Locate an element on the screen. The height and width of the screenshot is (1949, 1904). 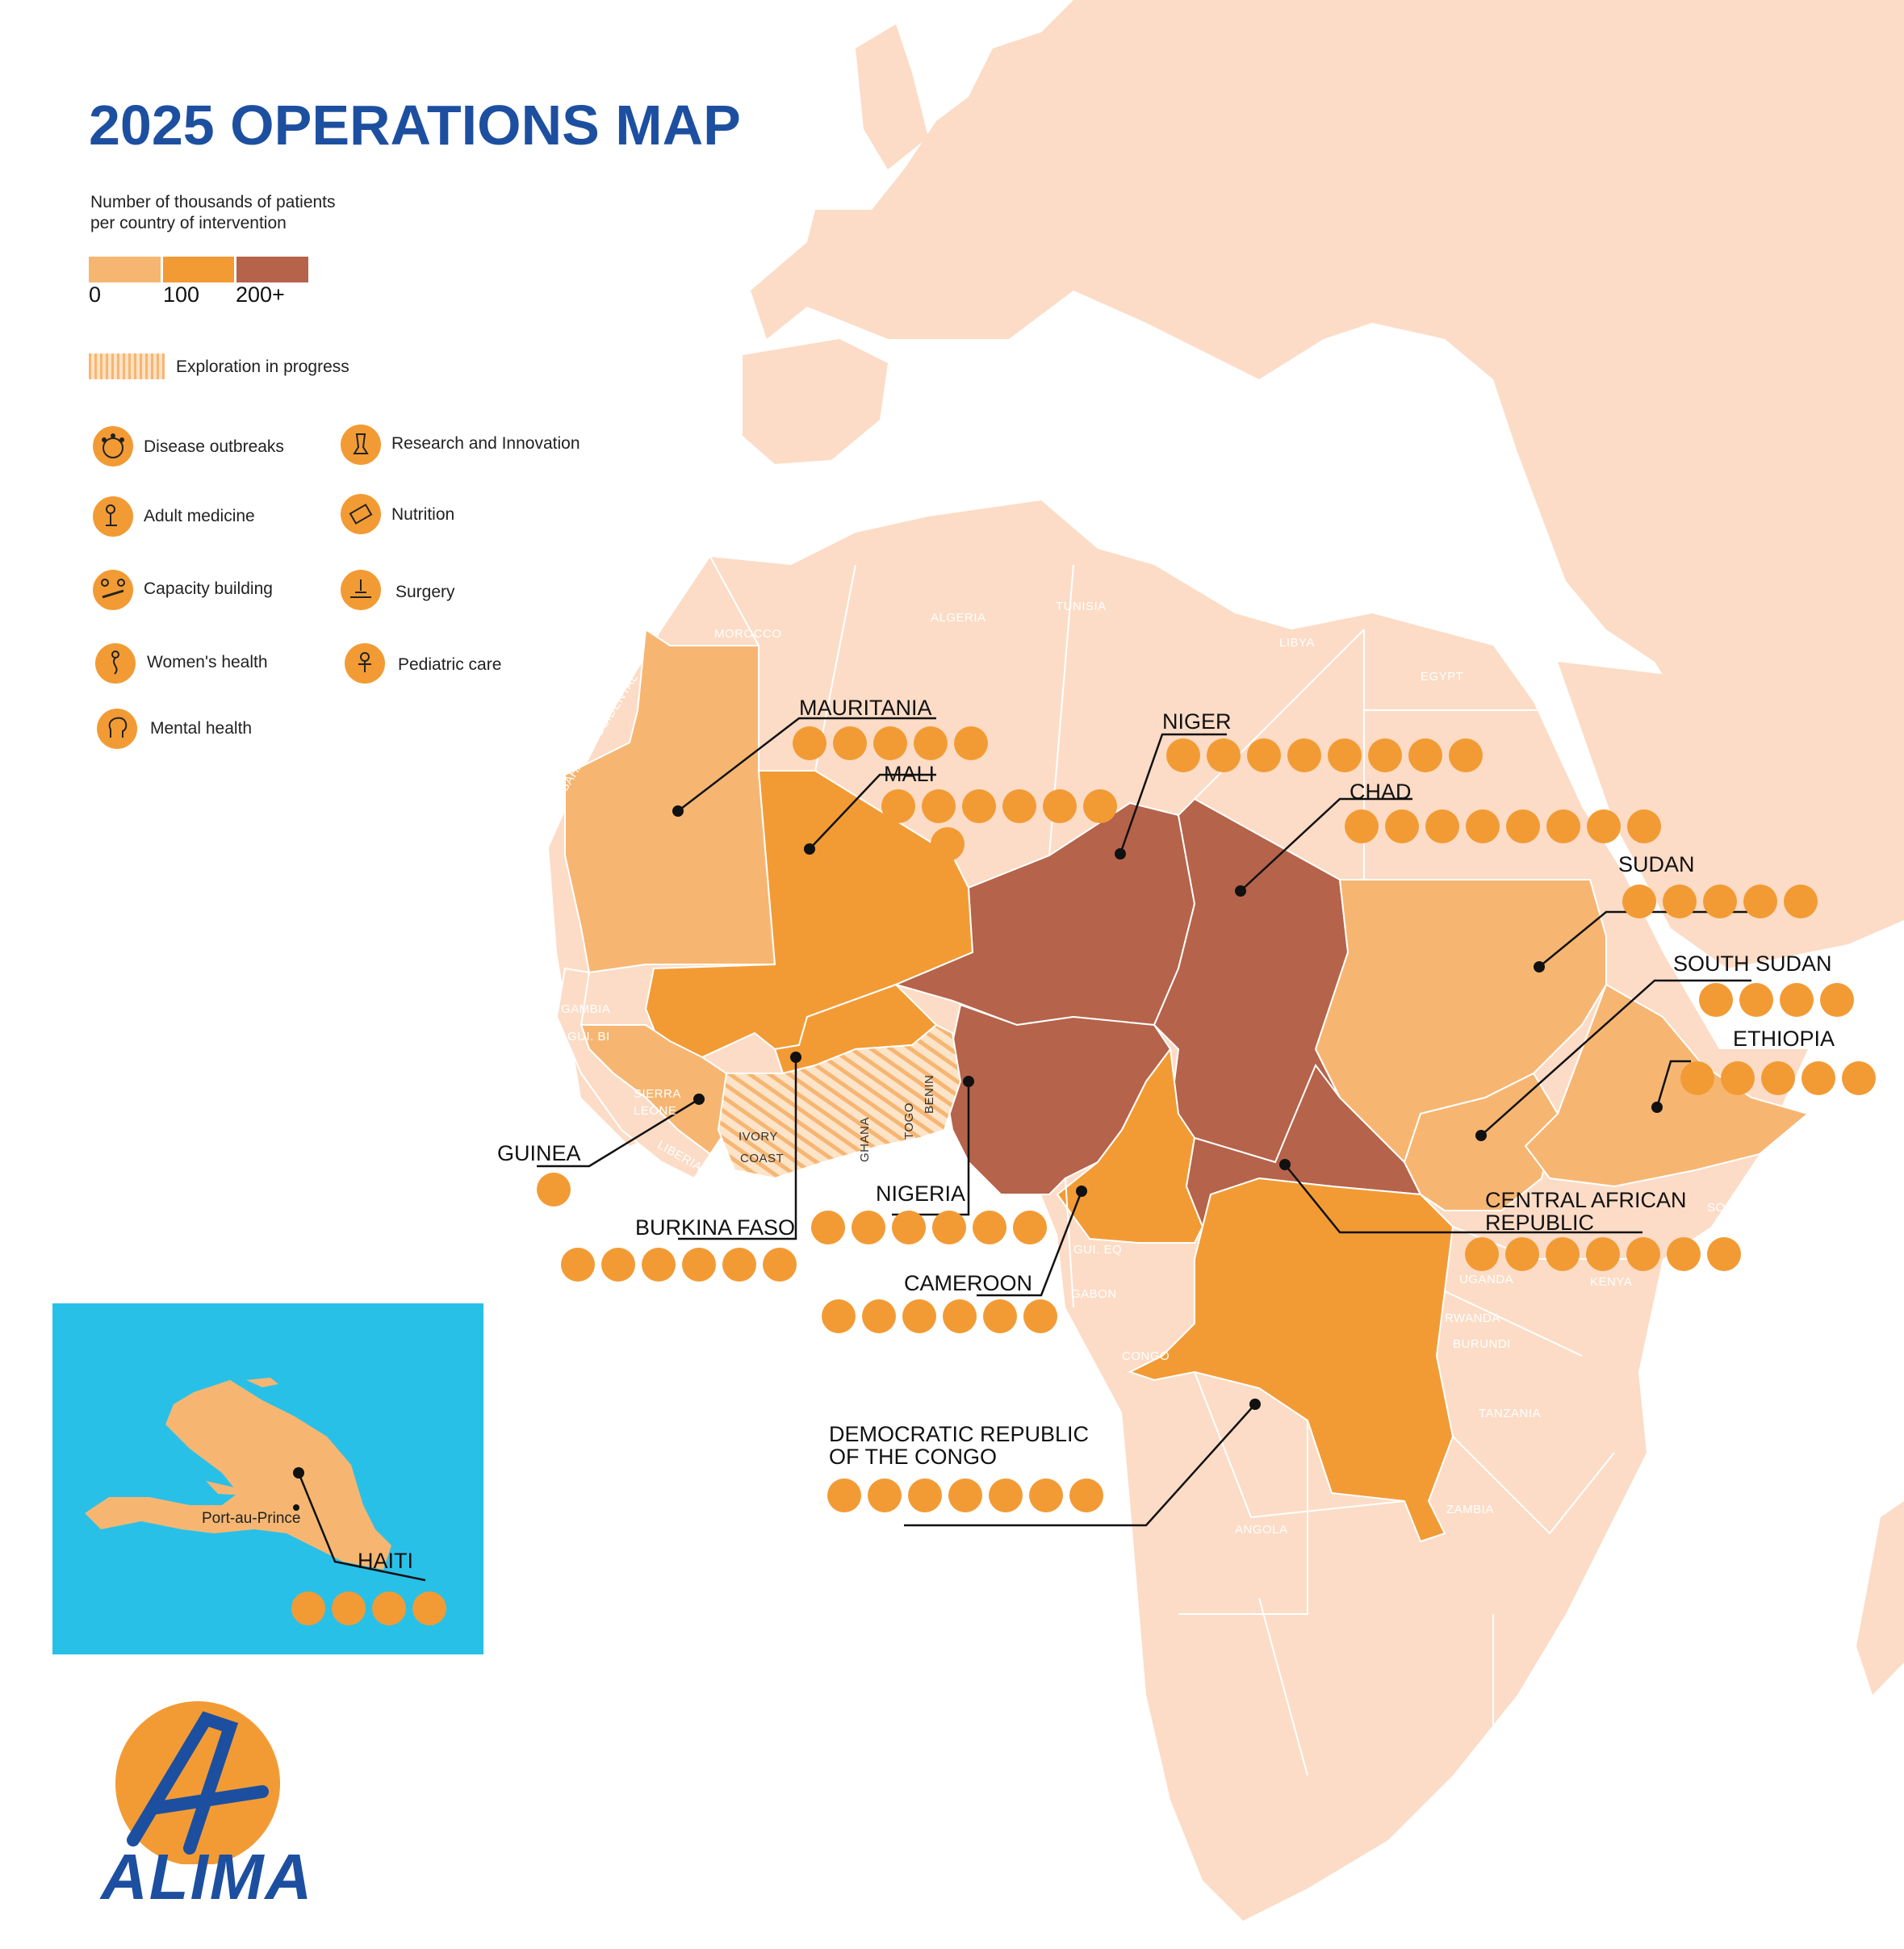
label-ghana: GHANA is located at coordinates (865, 1139).